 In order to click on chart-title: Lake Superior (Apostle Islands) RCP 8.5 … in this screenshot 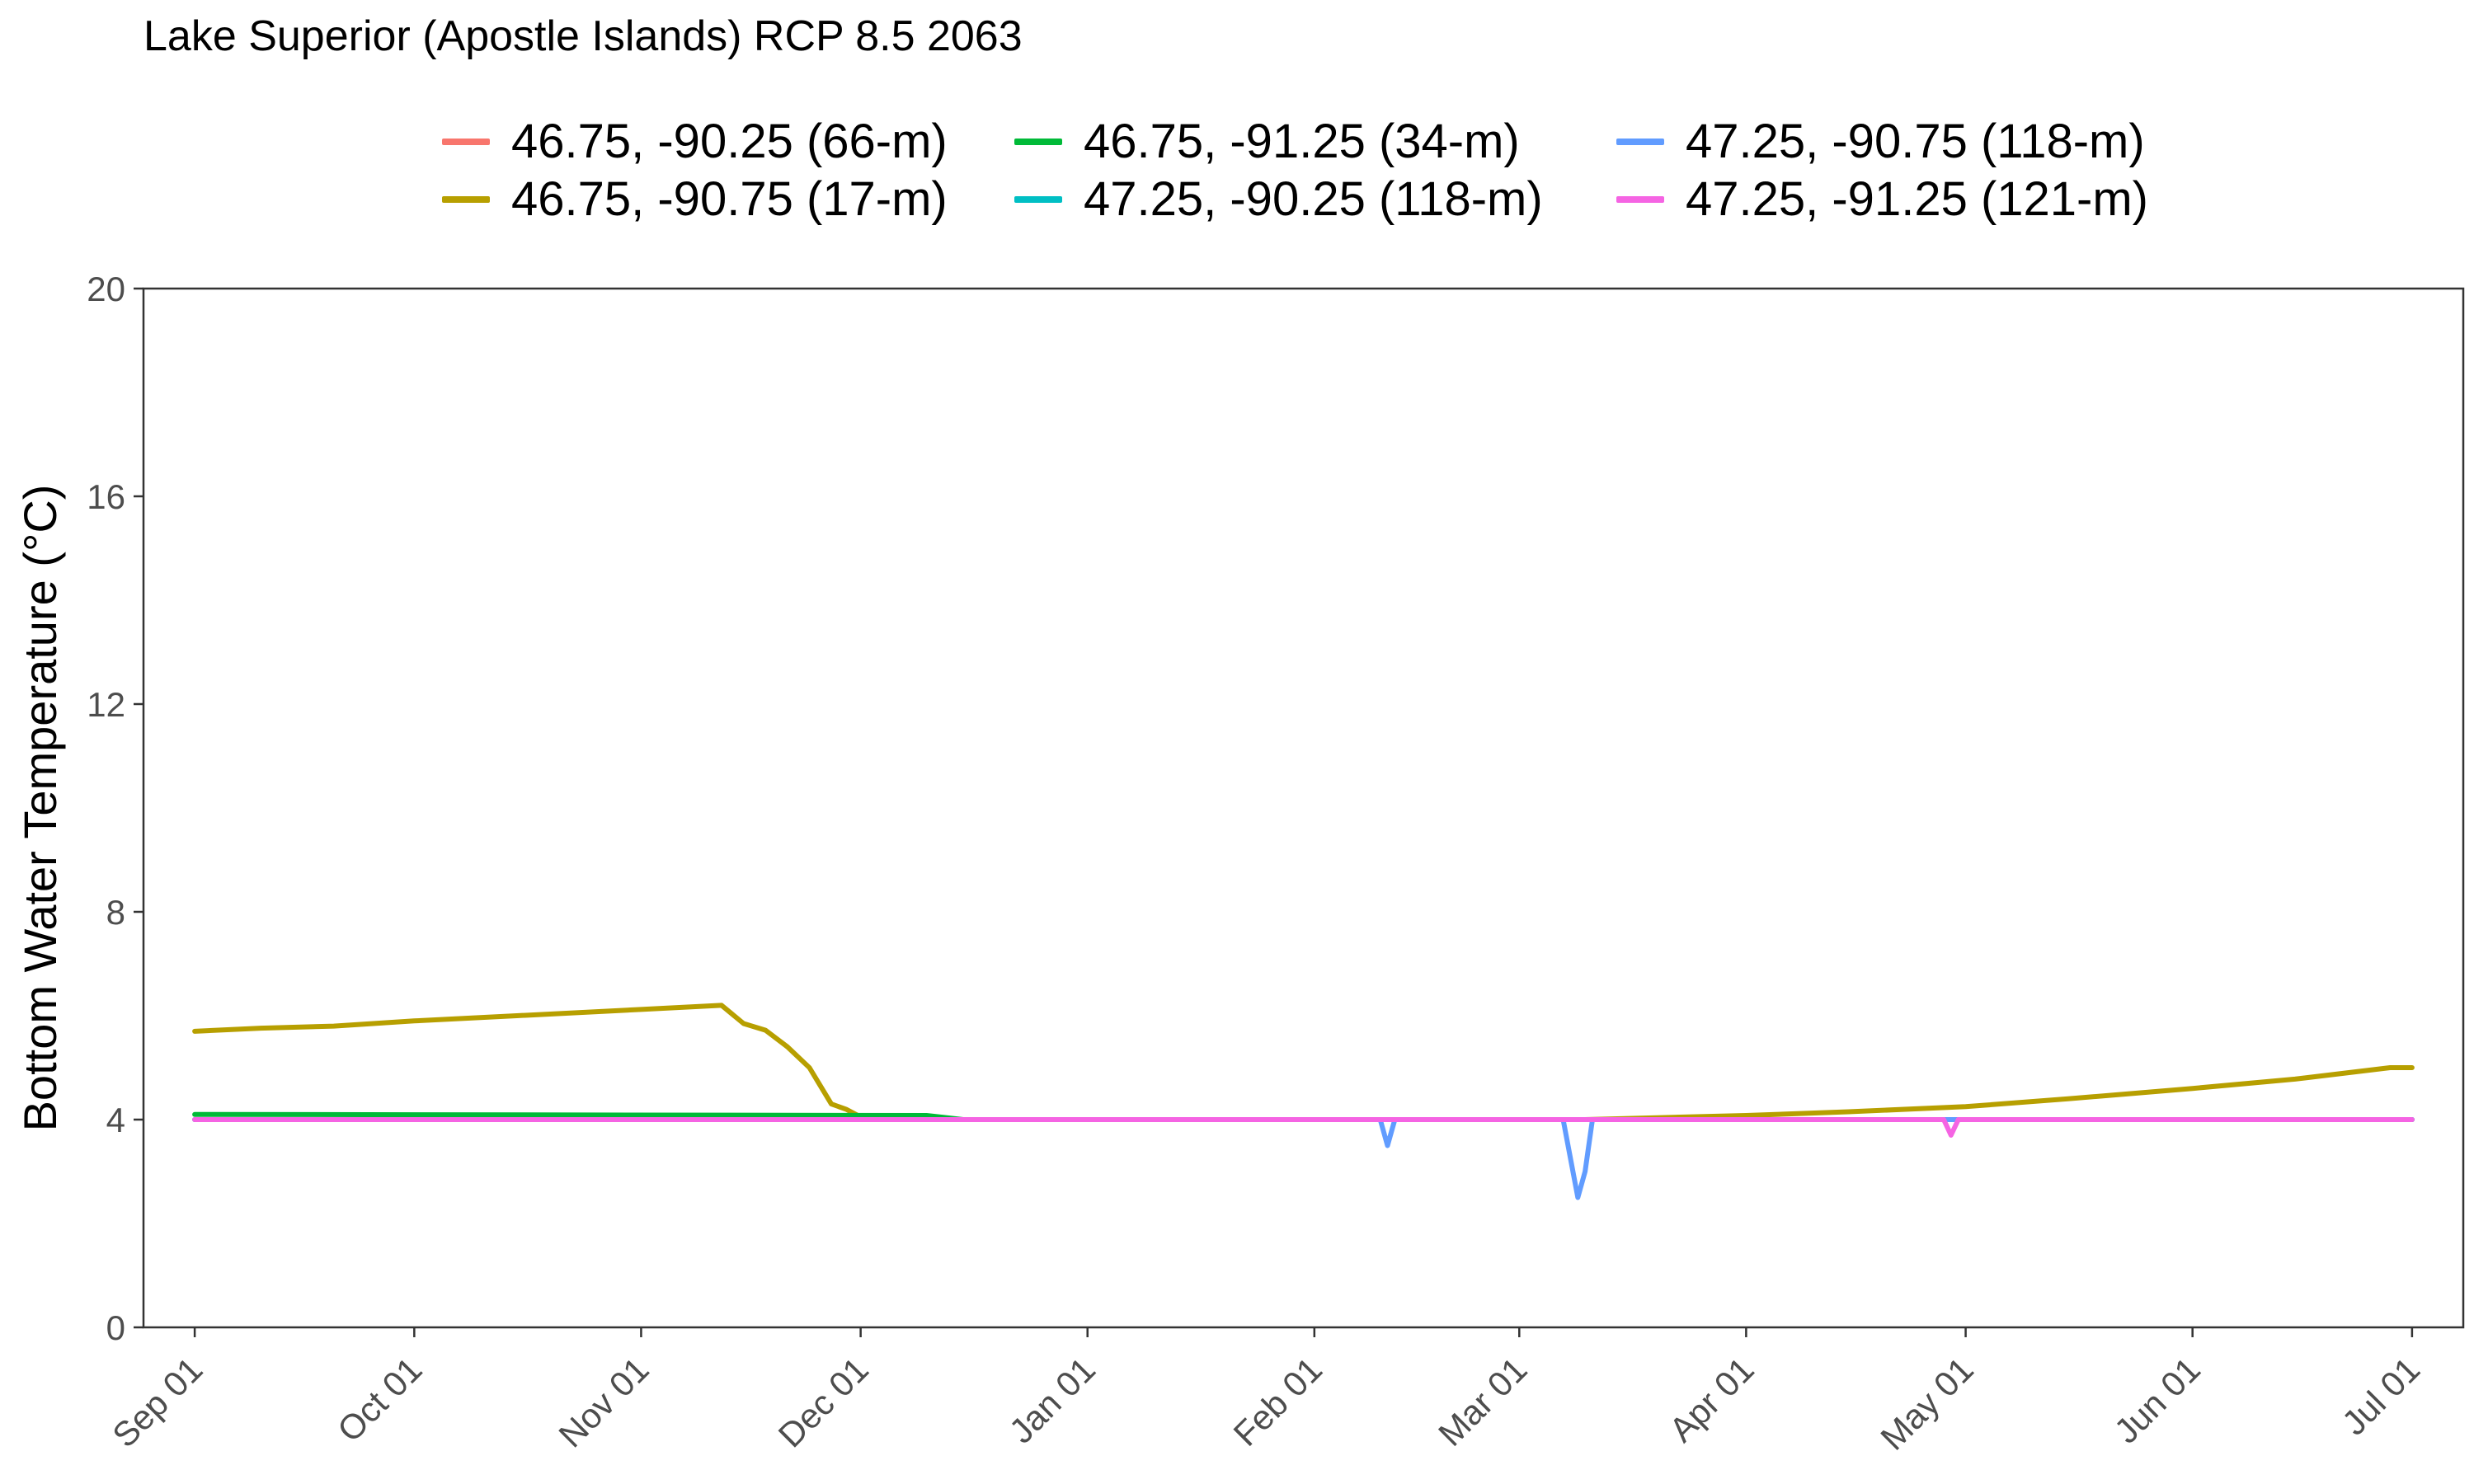, I will do `click(583, 36)`.